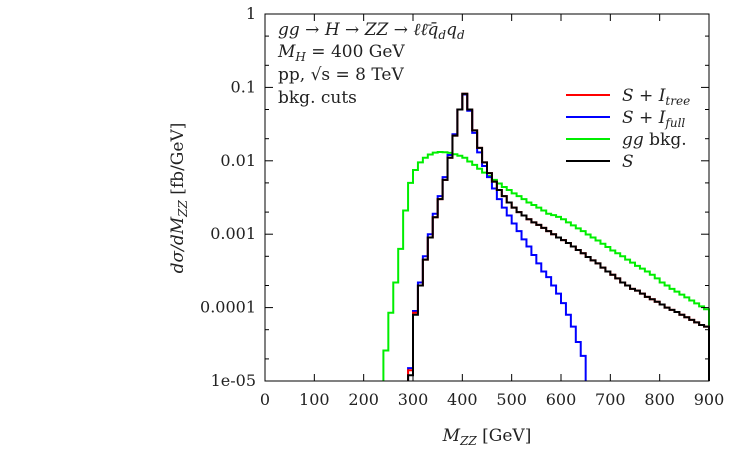 The width and height of the screenshot is (747, 467). I want to click on x-tick-label: 500, so click(511, 399).